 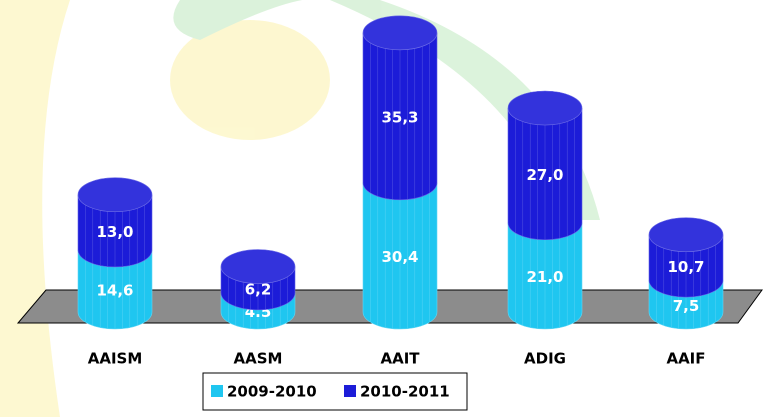 What do you see at coordinates (400, 359) in the screenshot?
I see `x-tick-label: AAIT` at bounding box center [400, 359].